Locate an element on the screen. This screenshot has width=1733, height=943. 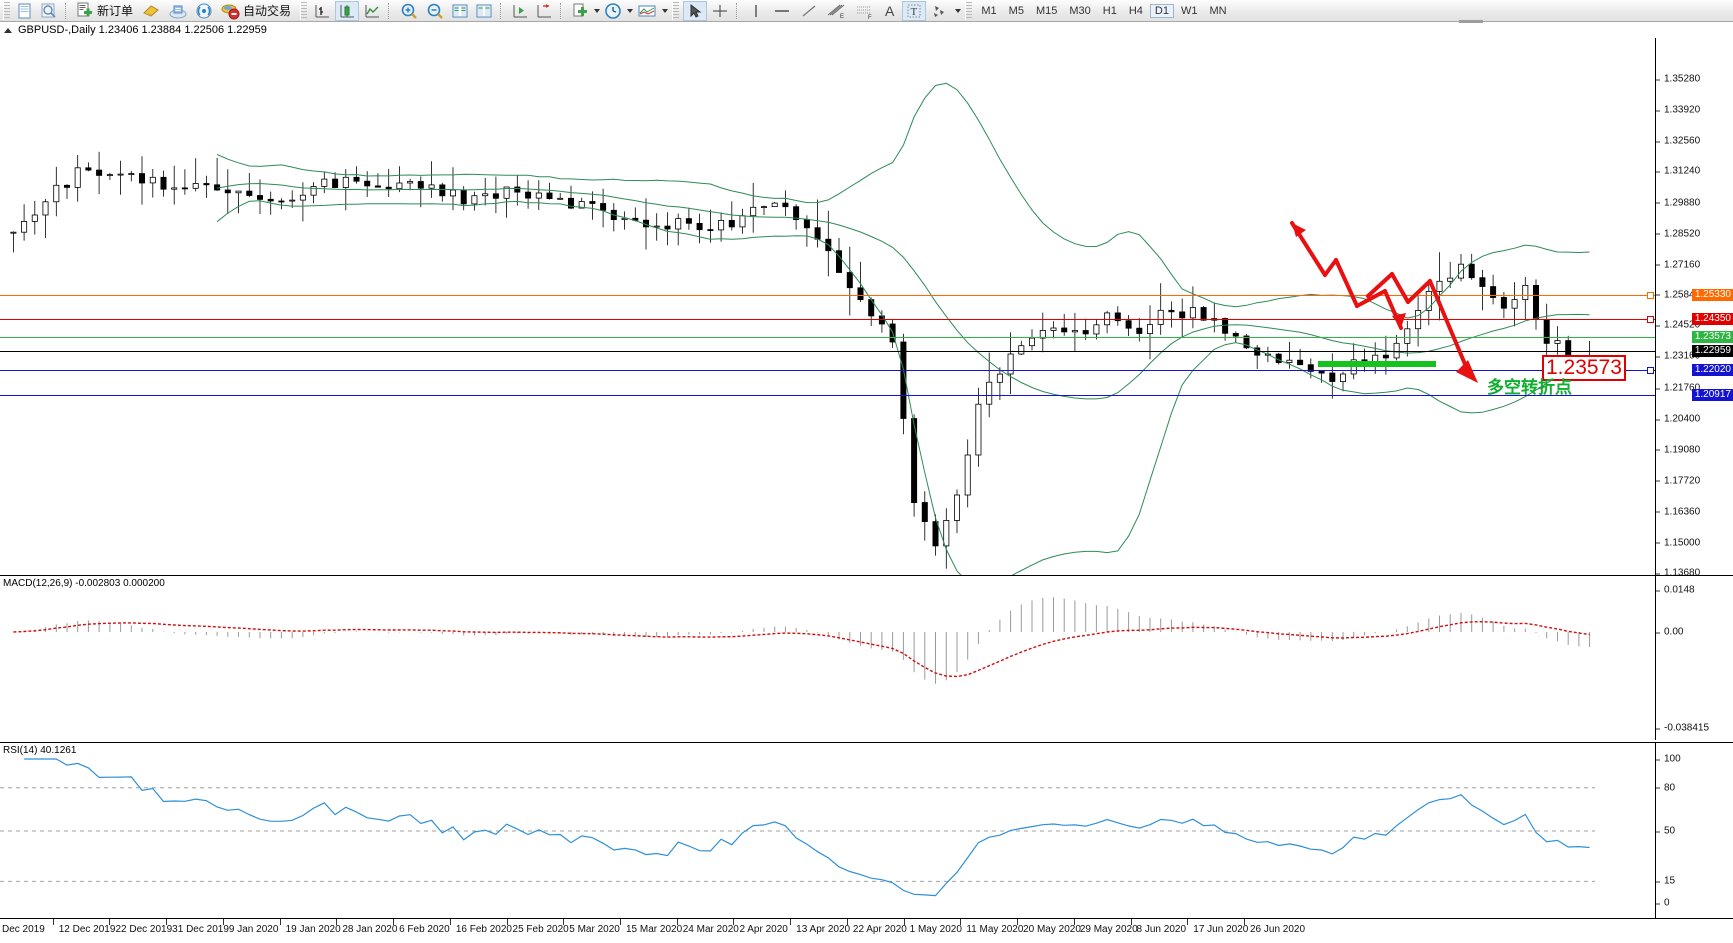
price-tick: 1.31240 is located at coordinates (1678, 171).